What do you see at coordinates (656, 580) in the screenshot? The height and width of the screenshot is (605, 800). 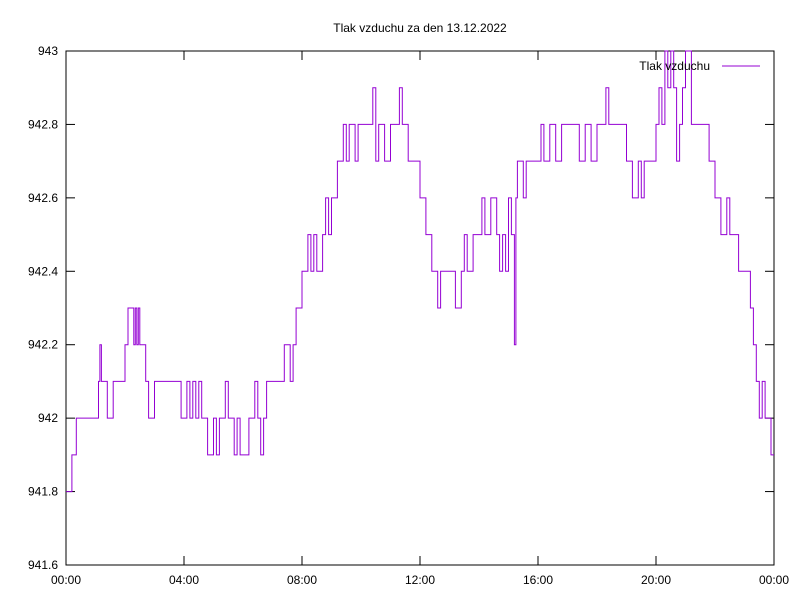 I see `x-tick-label: 20:00` at bounding box center [656, 580].